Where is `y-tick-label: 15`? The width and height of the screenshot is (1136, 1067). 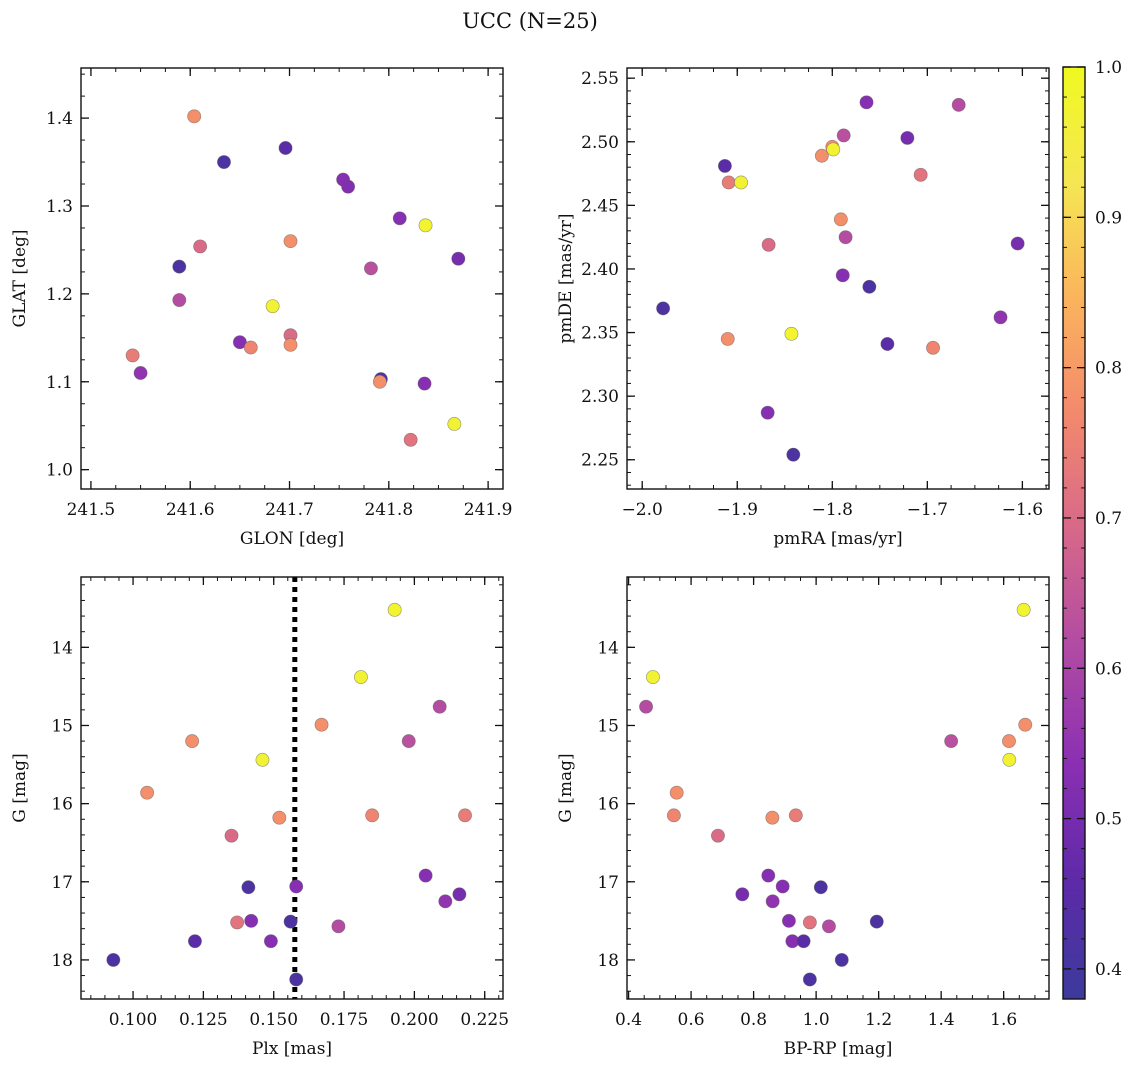 y-tick-label: 15 is located at coordinates (608, 726).